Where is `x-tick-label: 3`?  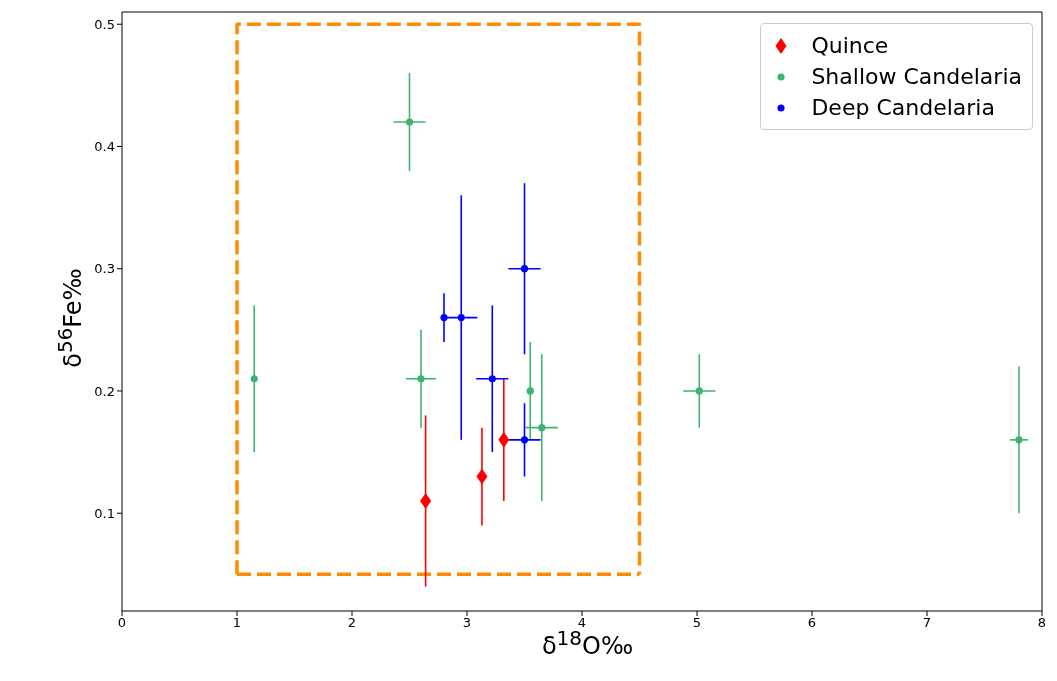
x-tick-label: 3 is located at coordinates (467, 623).